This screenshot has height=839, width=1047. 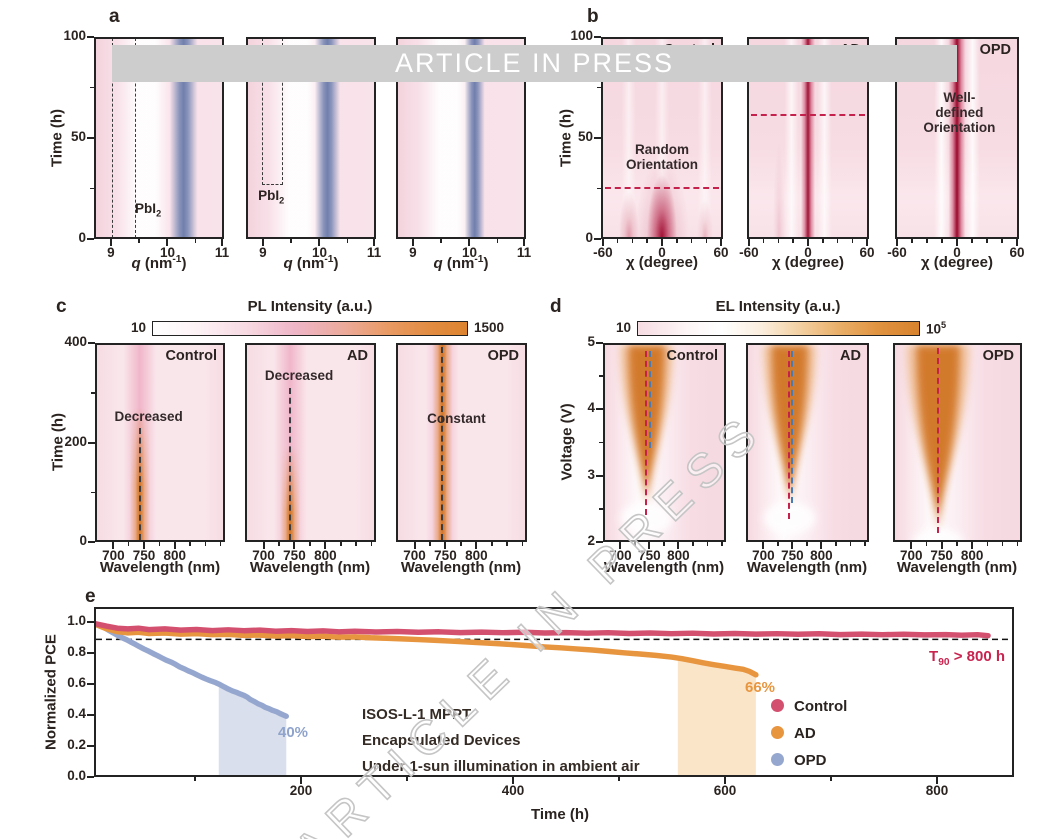 I want to click on x-axis-label: Time (h), so click(x=560, y=814).